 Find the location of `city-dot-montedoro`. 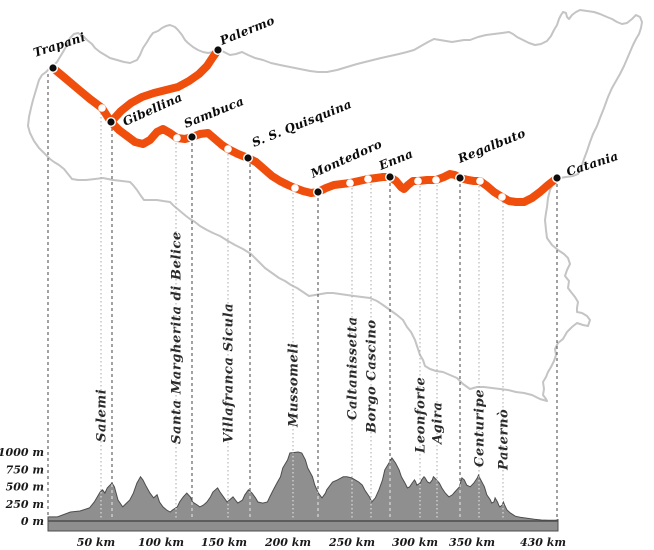

city-dot-montedoro is located at coordinates (318, 191).